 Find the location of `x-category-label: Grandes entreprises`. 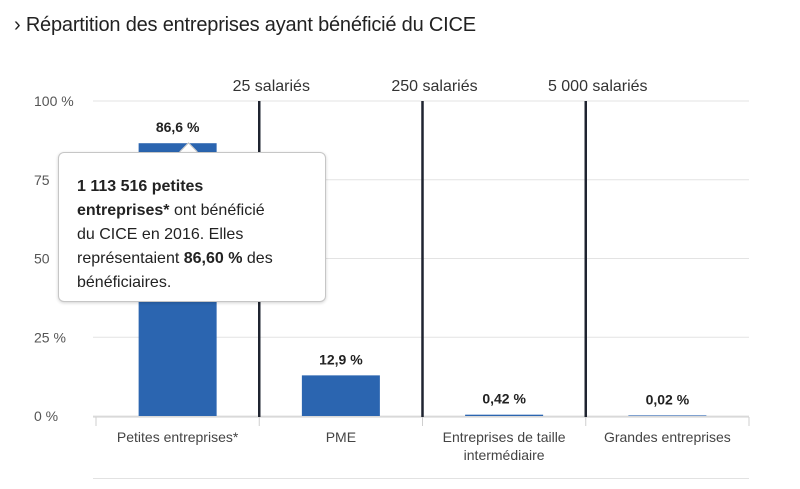

x-category-label: Grandes entreprises is located at coordinates (667, 437).